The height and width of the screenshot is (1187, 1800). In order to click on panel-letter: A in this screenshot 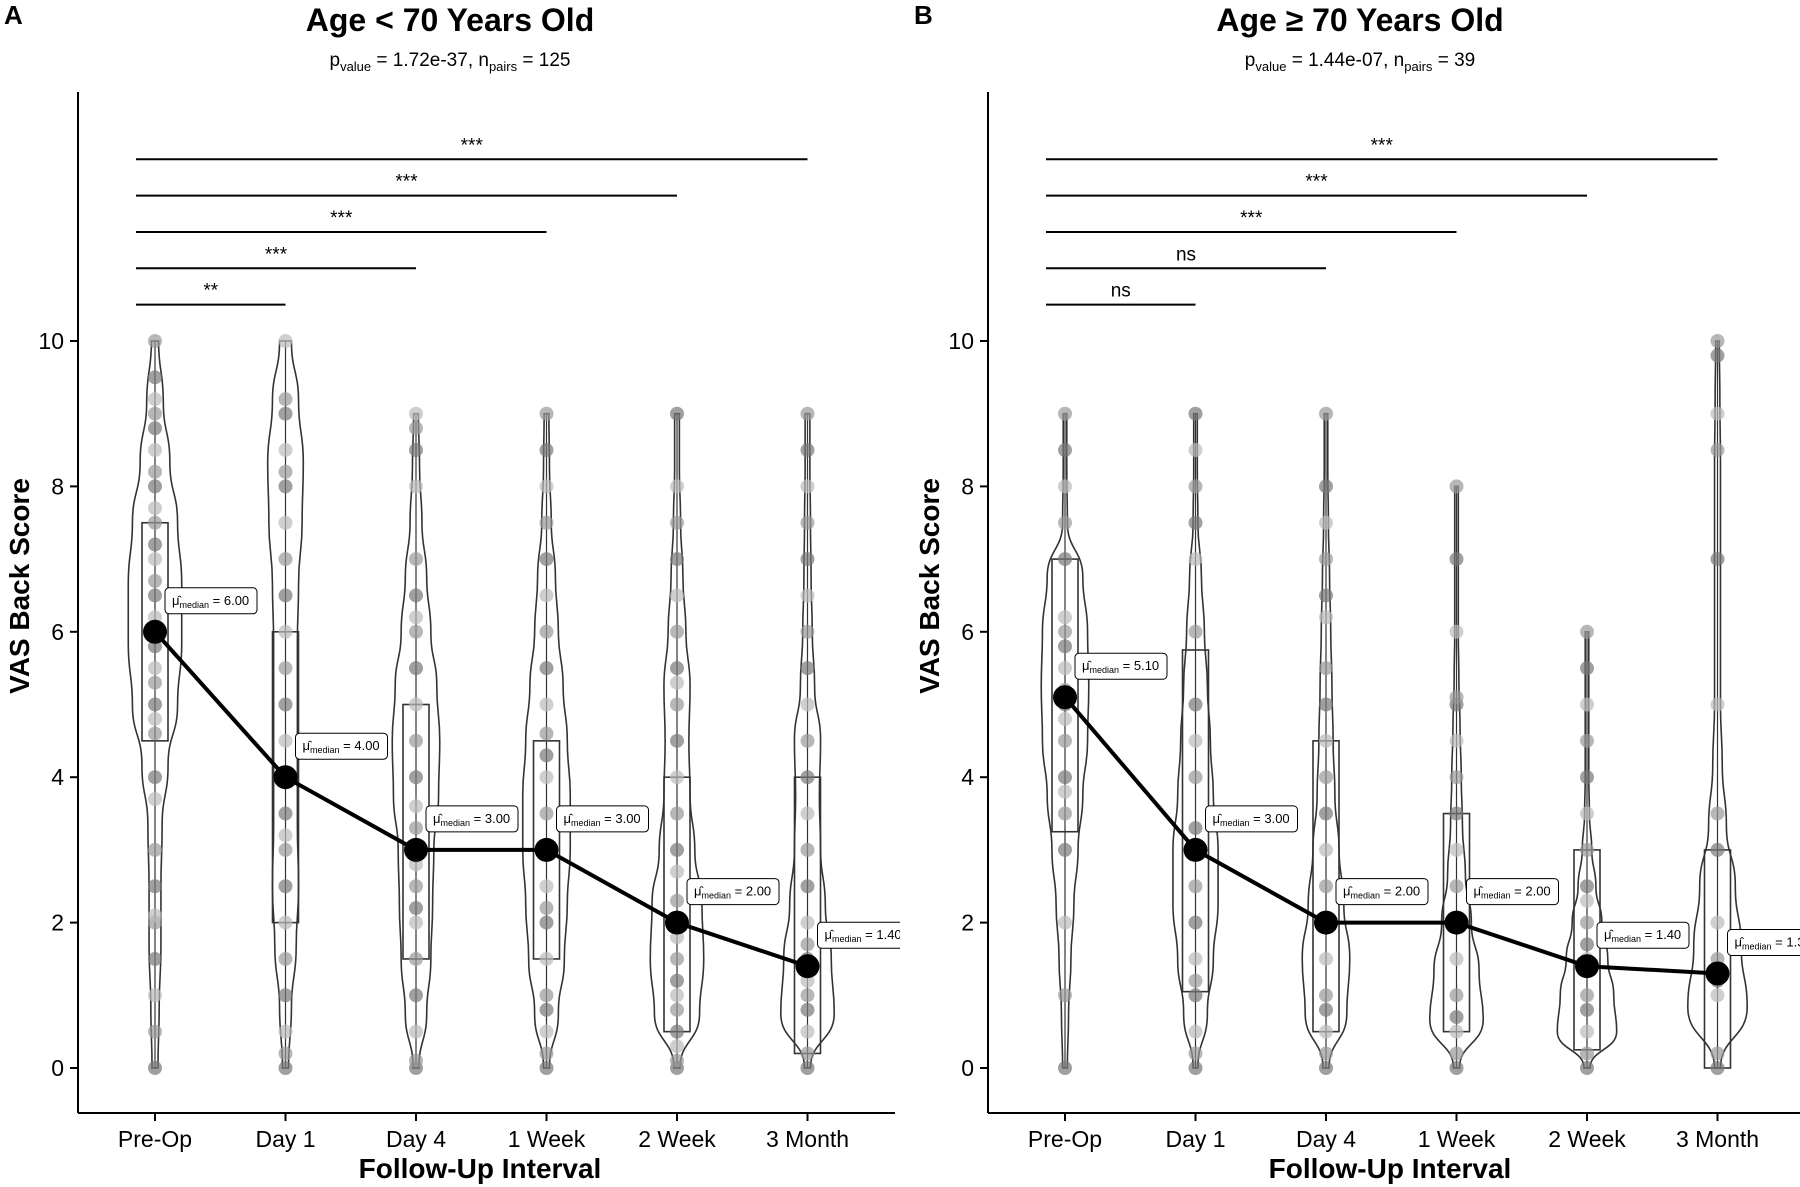, I will do `click(13, 15)`.